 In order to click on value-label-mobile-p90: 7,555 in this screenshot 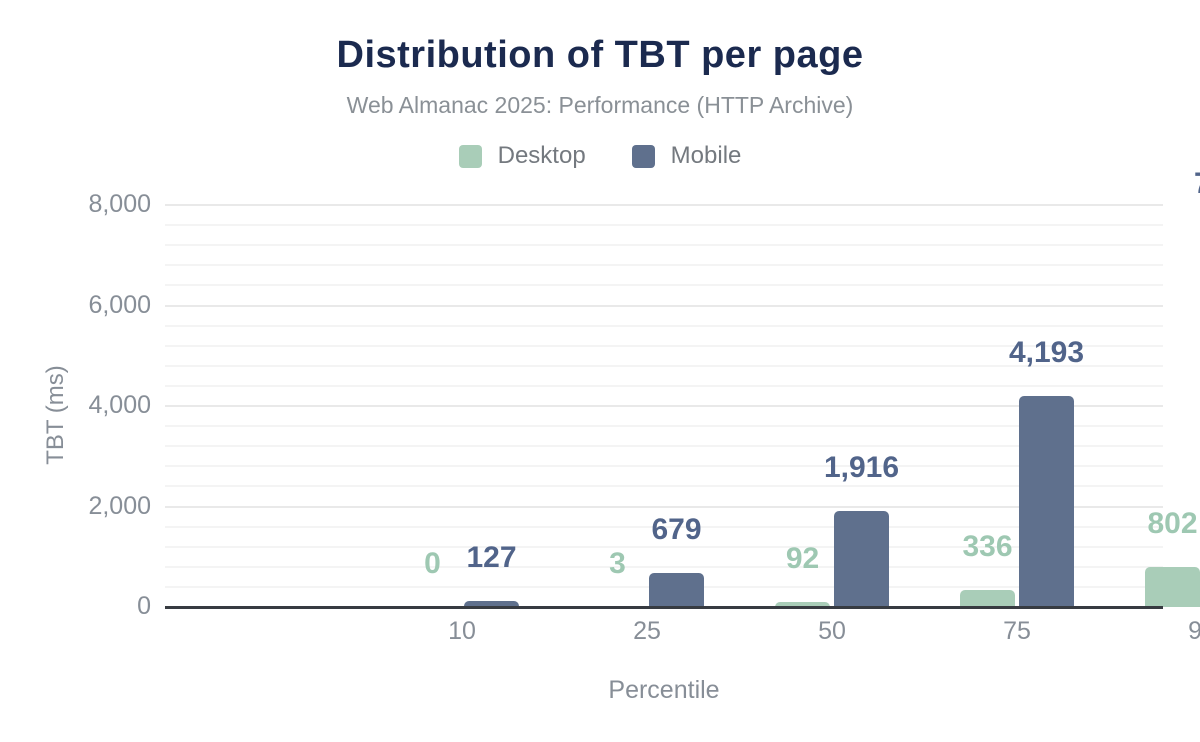, I will do `click(1181, 184)`.